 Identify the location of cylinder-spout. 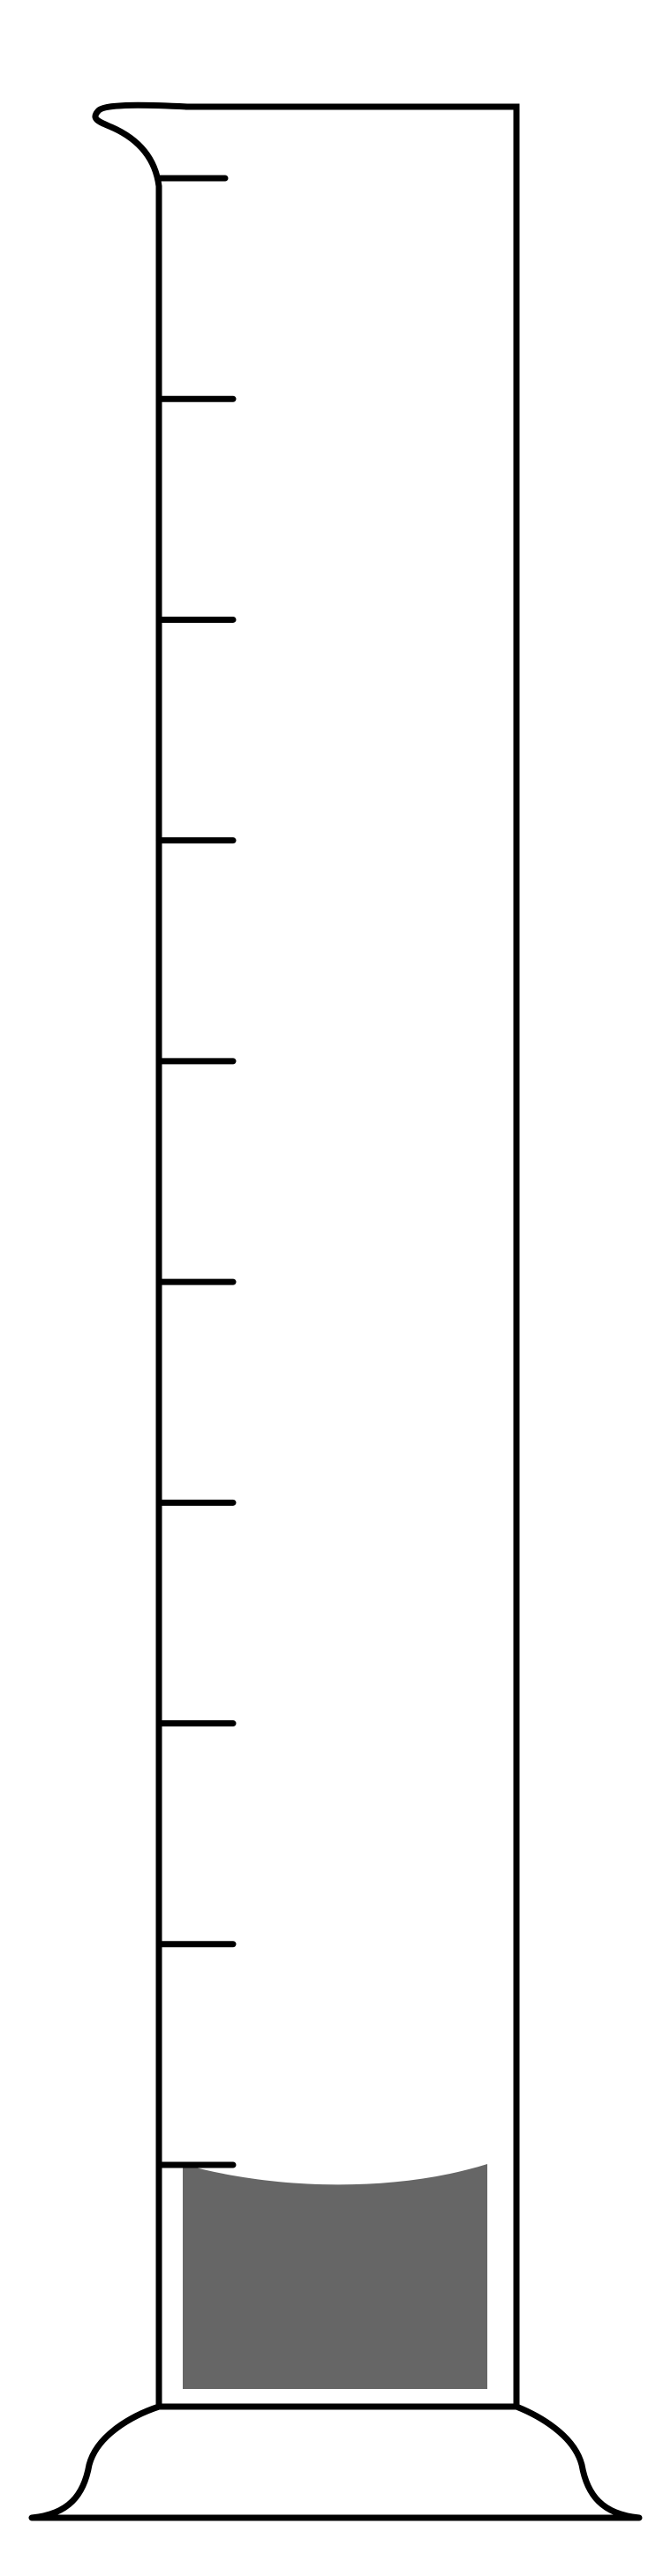
(141, 145).